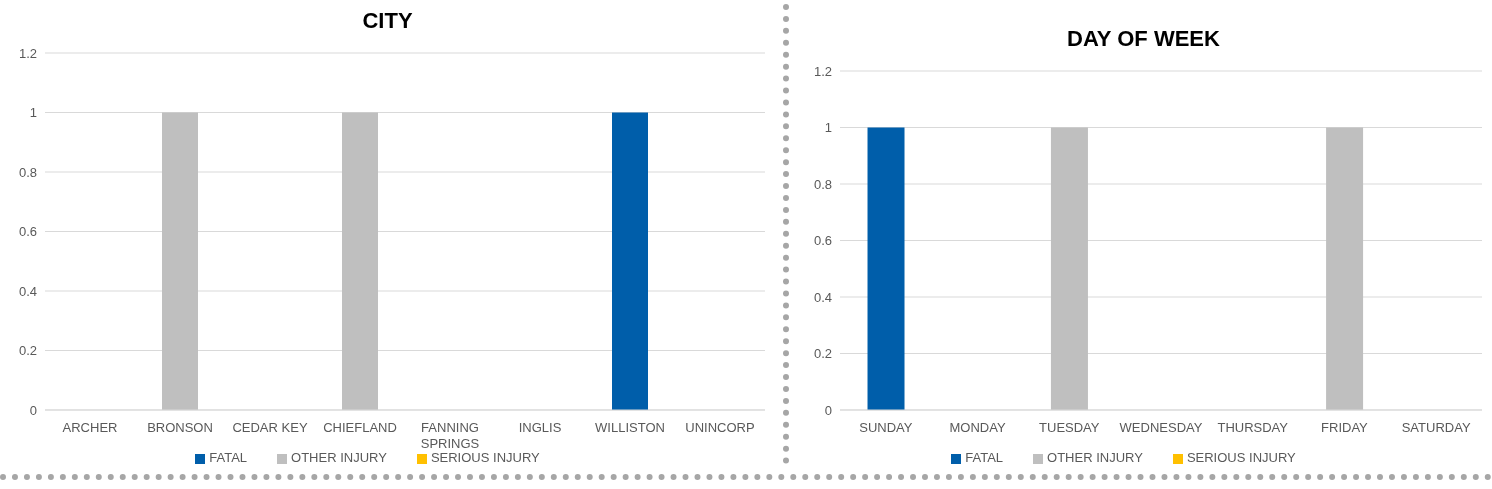  Describe the element at coordinates (886, 427) in the screenshot. I see `x-tick-label: SUNDAY` at that location.